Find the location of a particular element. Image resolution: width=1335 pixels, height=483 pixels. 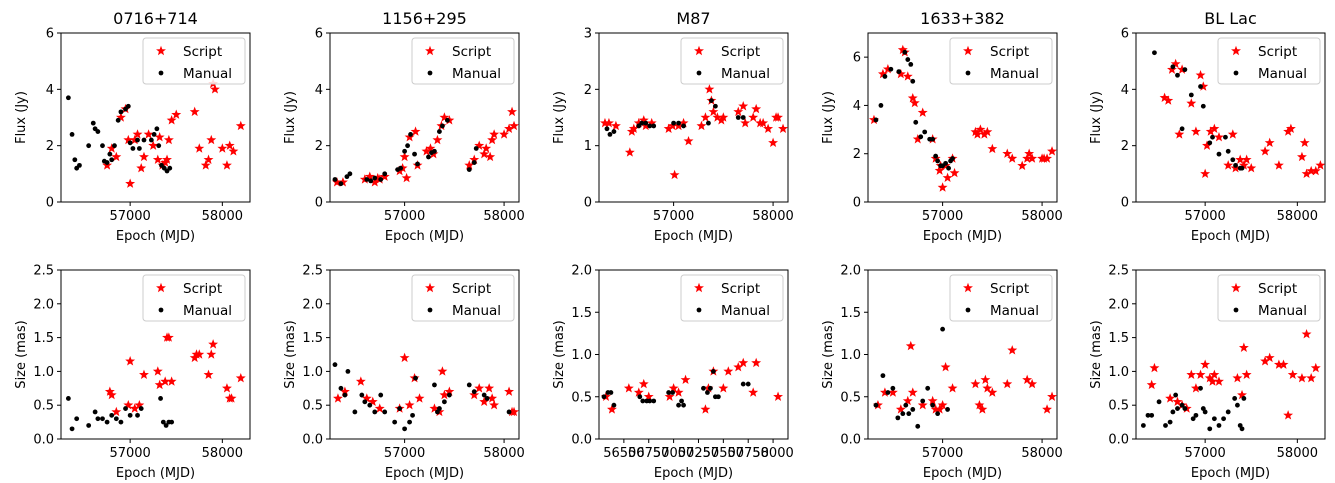

y-tick-label: 0 is located at coordinates (588, 203).